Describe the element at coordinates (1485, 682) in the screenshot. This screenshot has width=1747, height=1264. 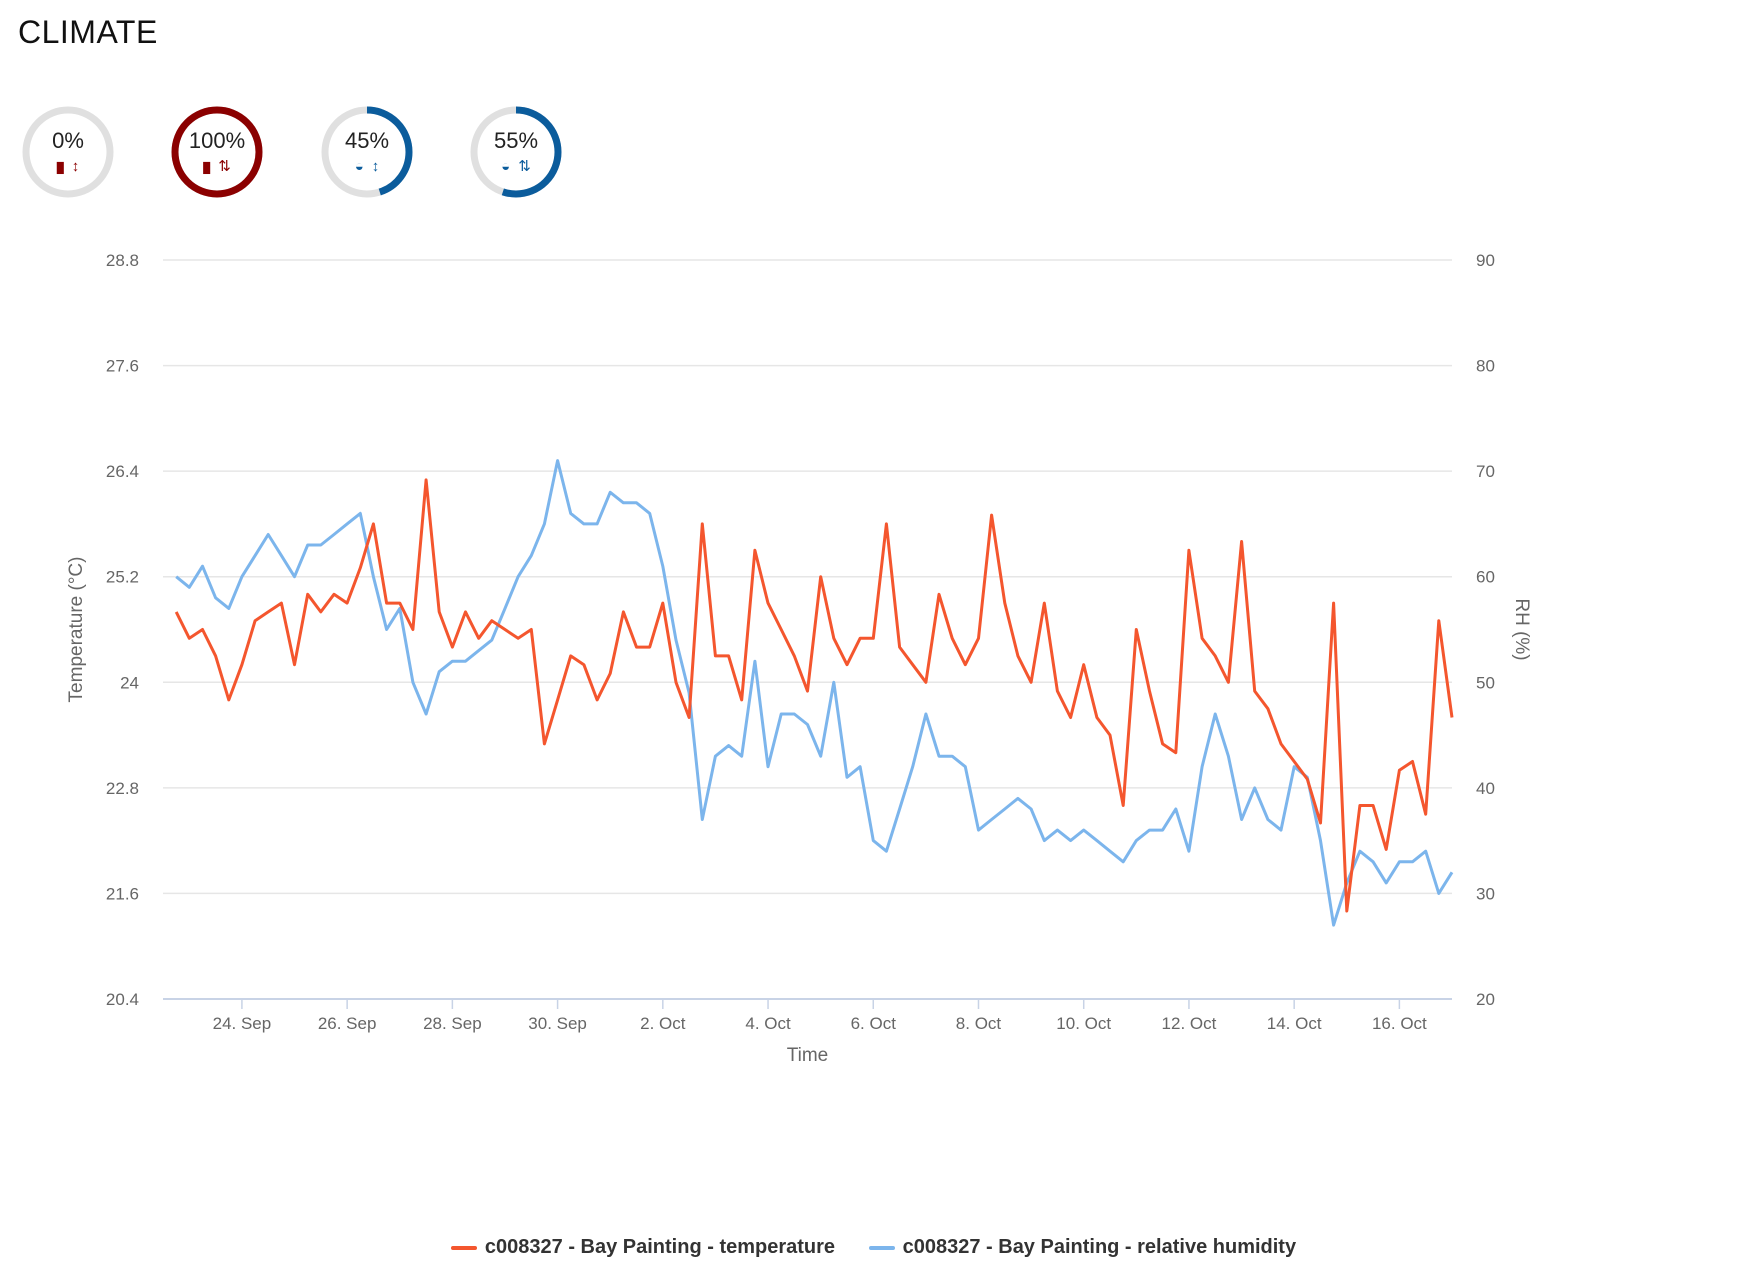
I see `y2-tick-label: 50` at that location.